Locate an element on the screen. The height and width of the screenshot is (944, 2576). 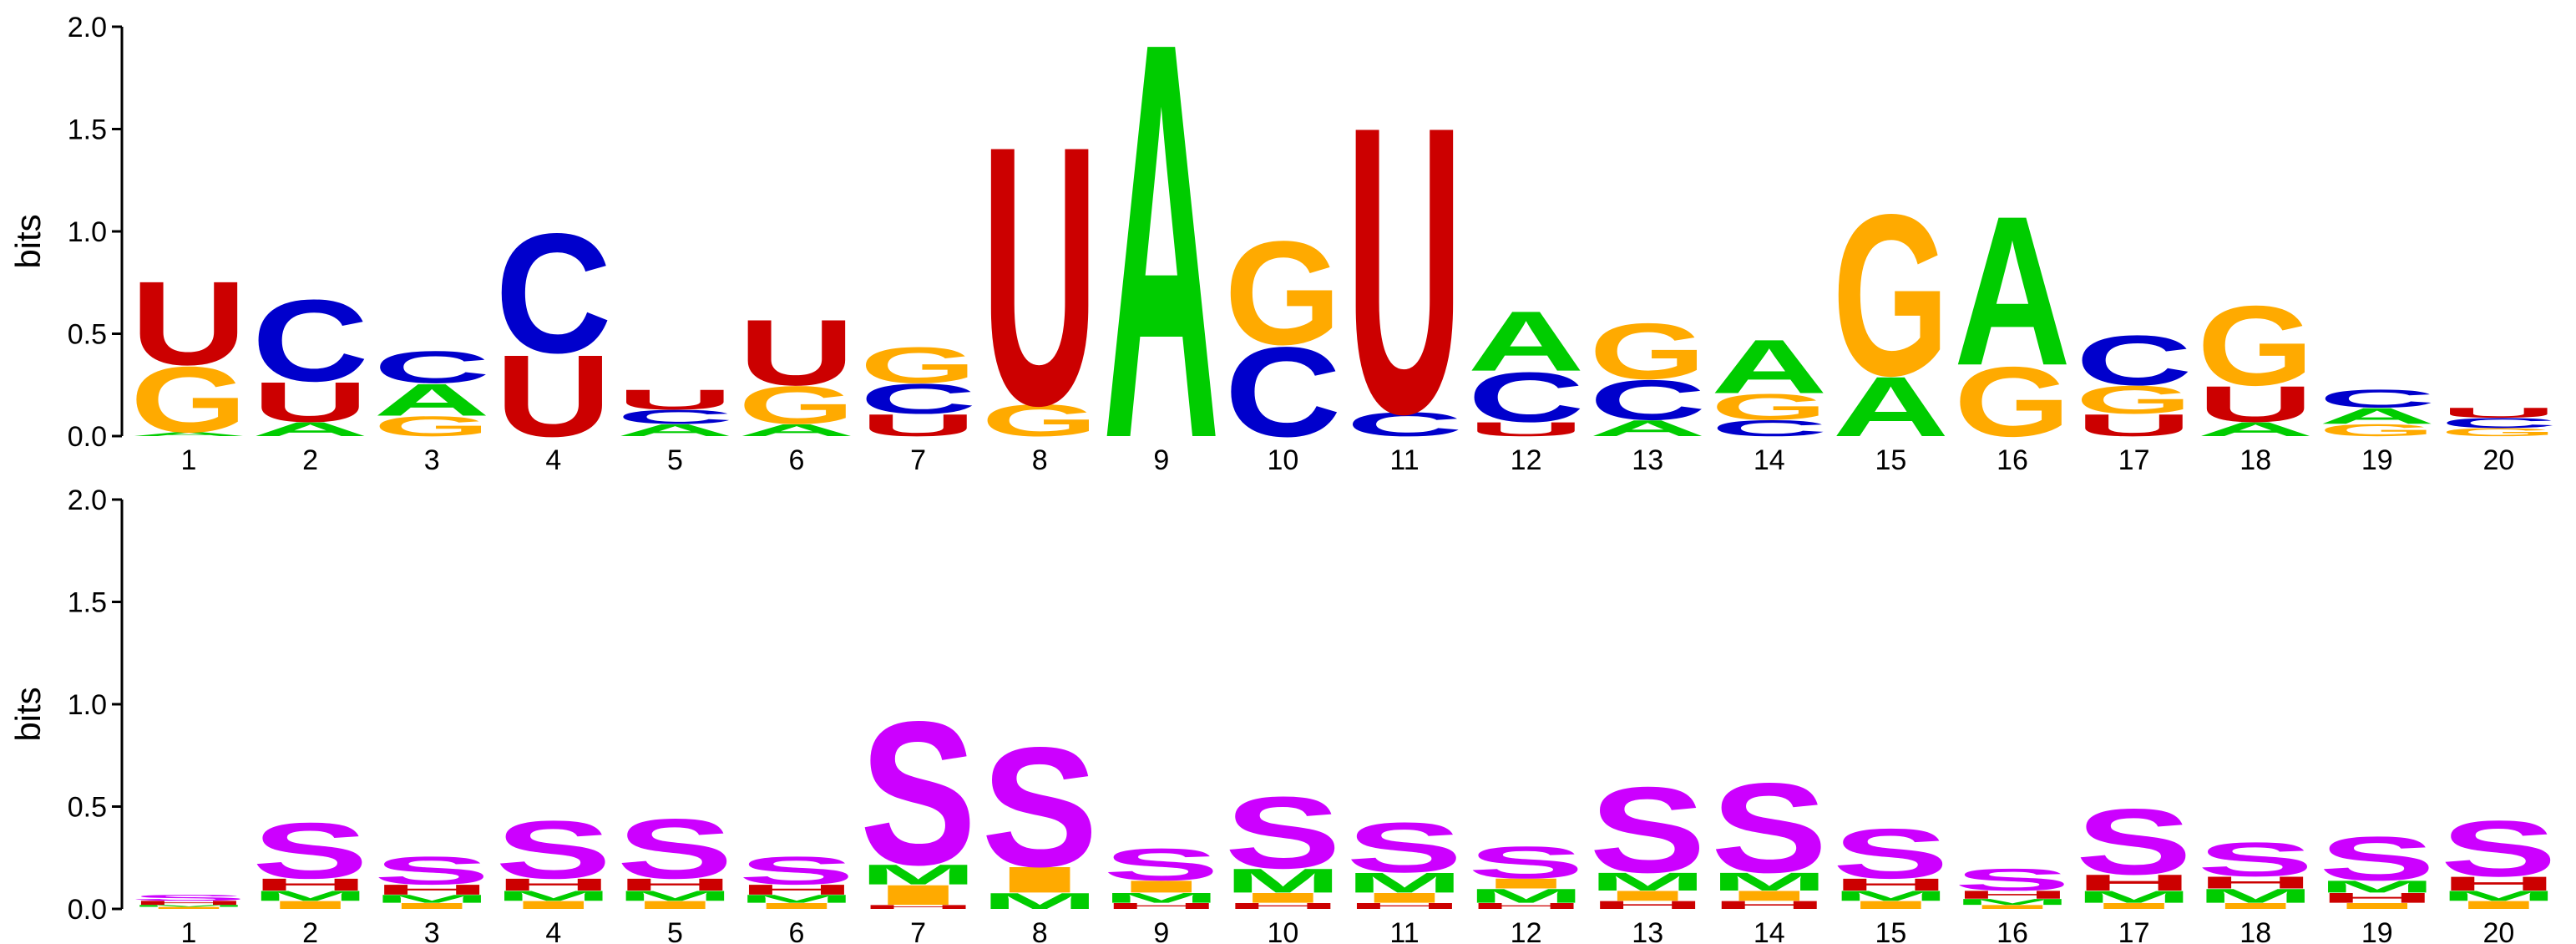
y-axis-label: bits is located at coordinates (28, 714).